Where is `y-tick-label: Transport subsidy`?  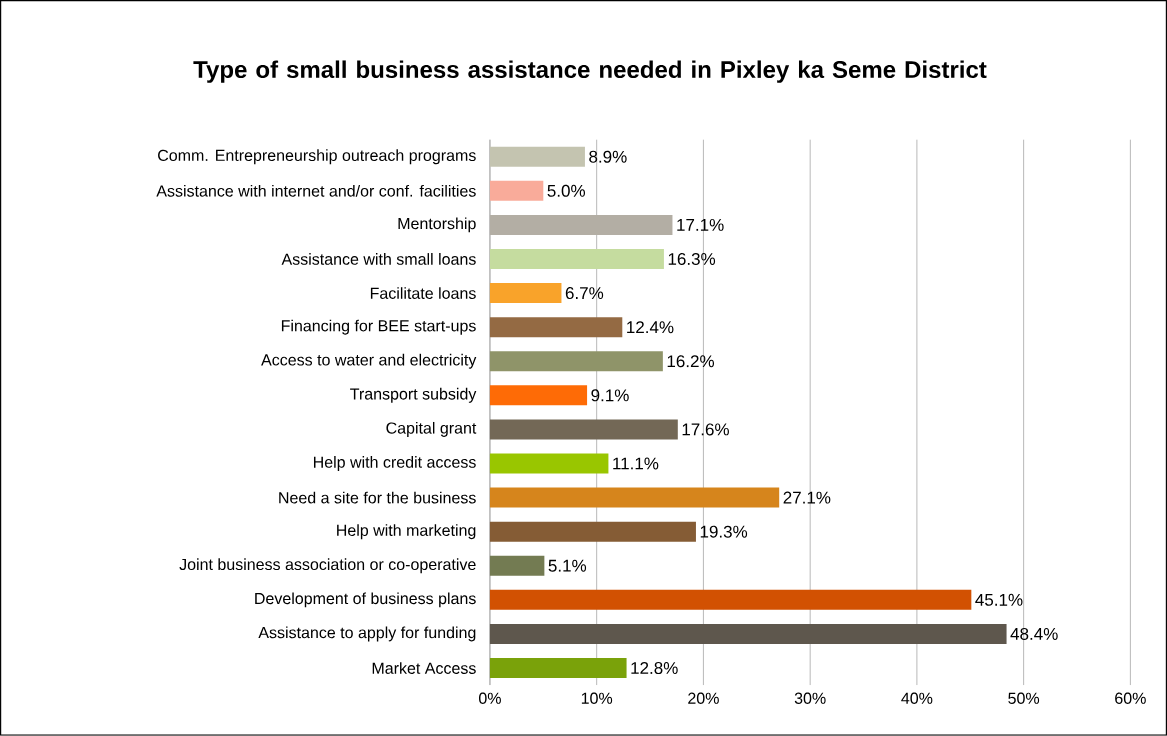 y-tick-label: Transport subsidy is located at coordinates (413, 395).